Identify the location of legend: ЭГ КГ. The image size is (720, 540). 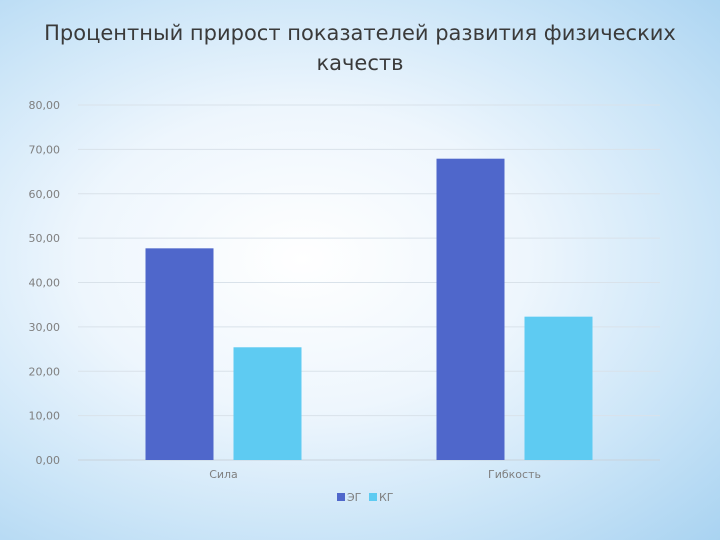
(365, 497).